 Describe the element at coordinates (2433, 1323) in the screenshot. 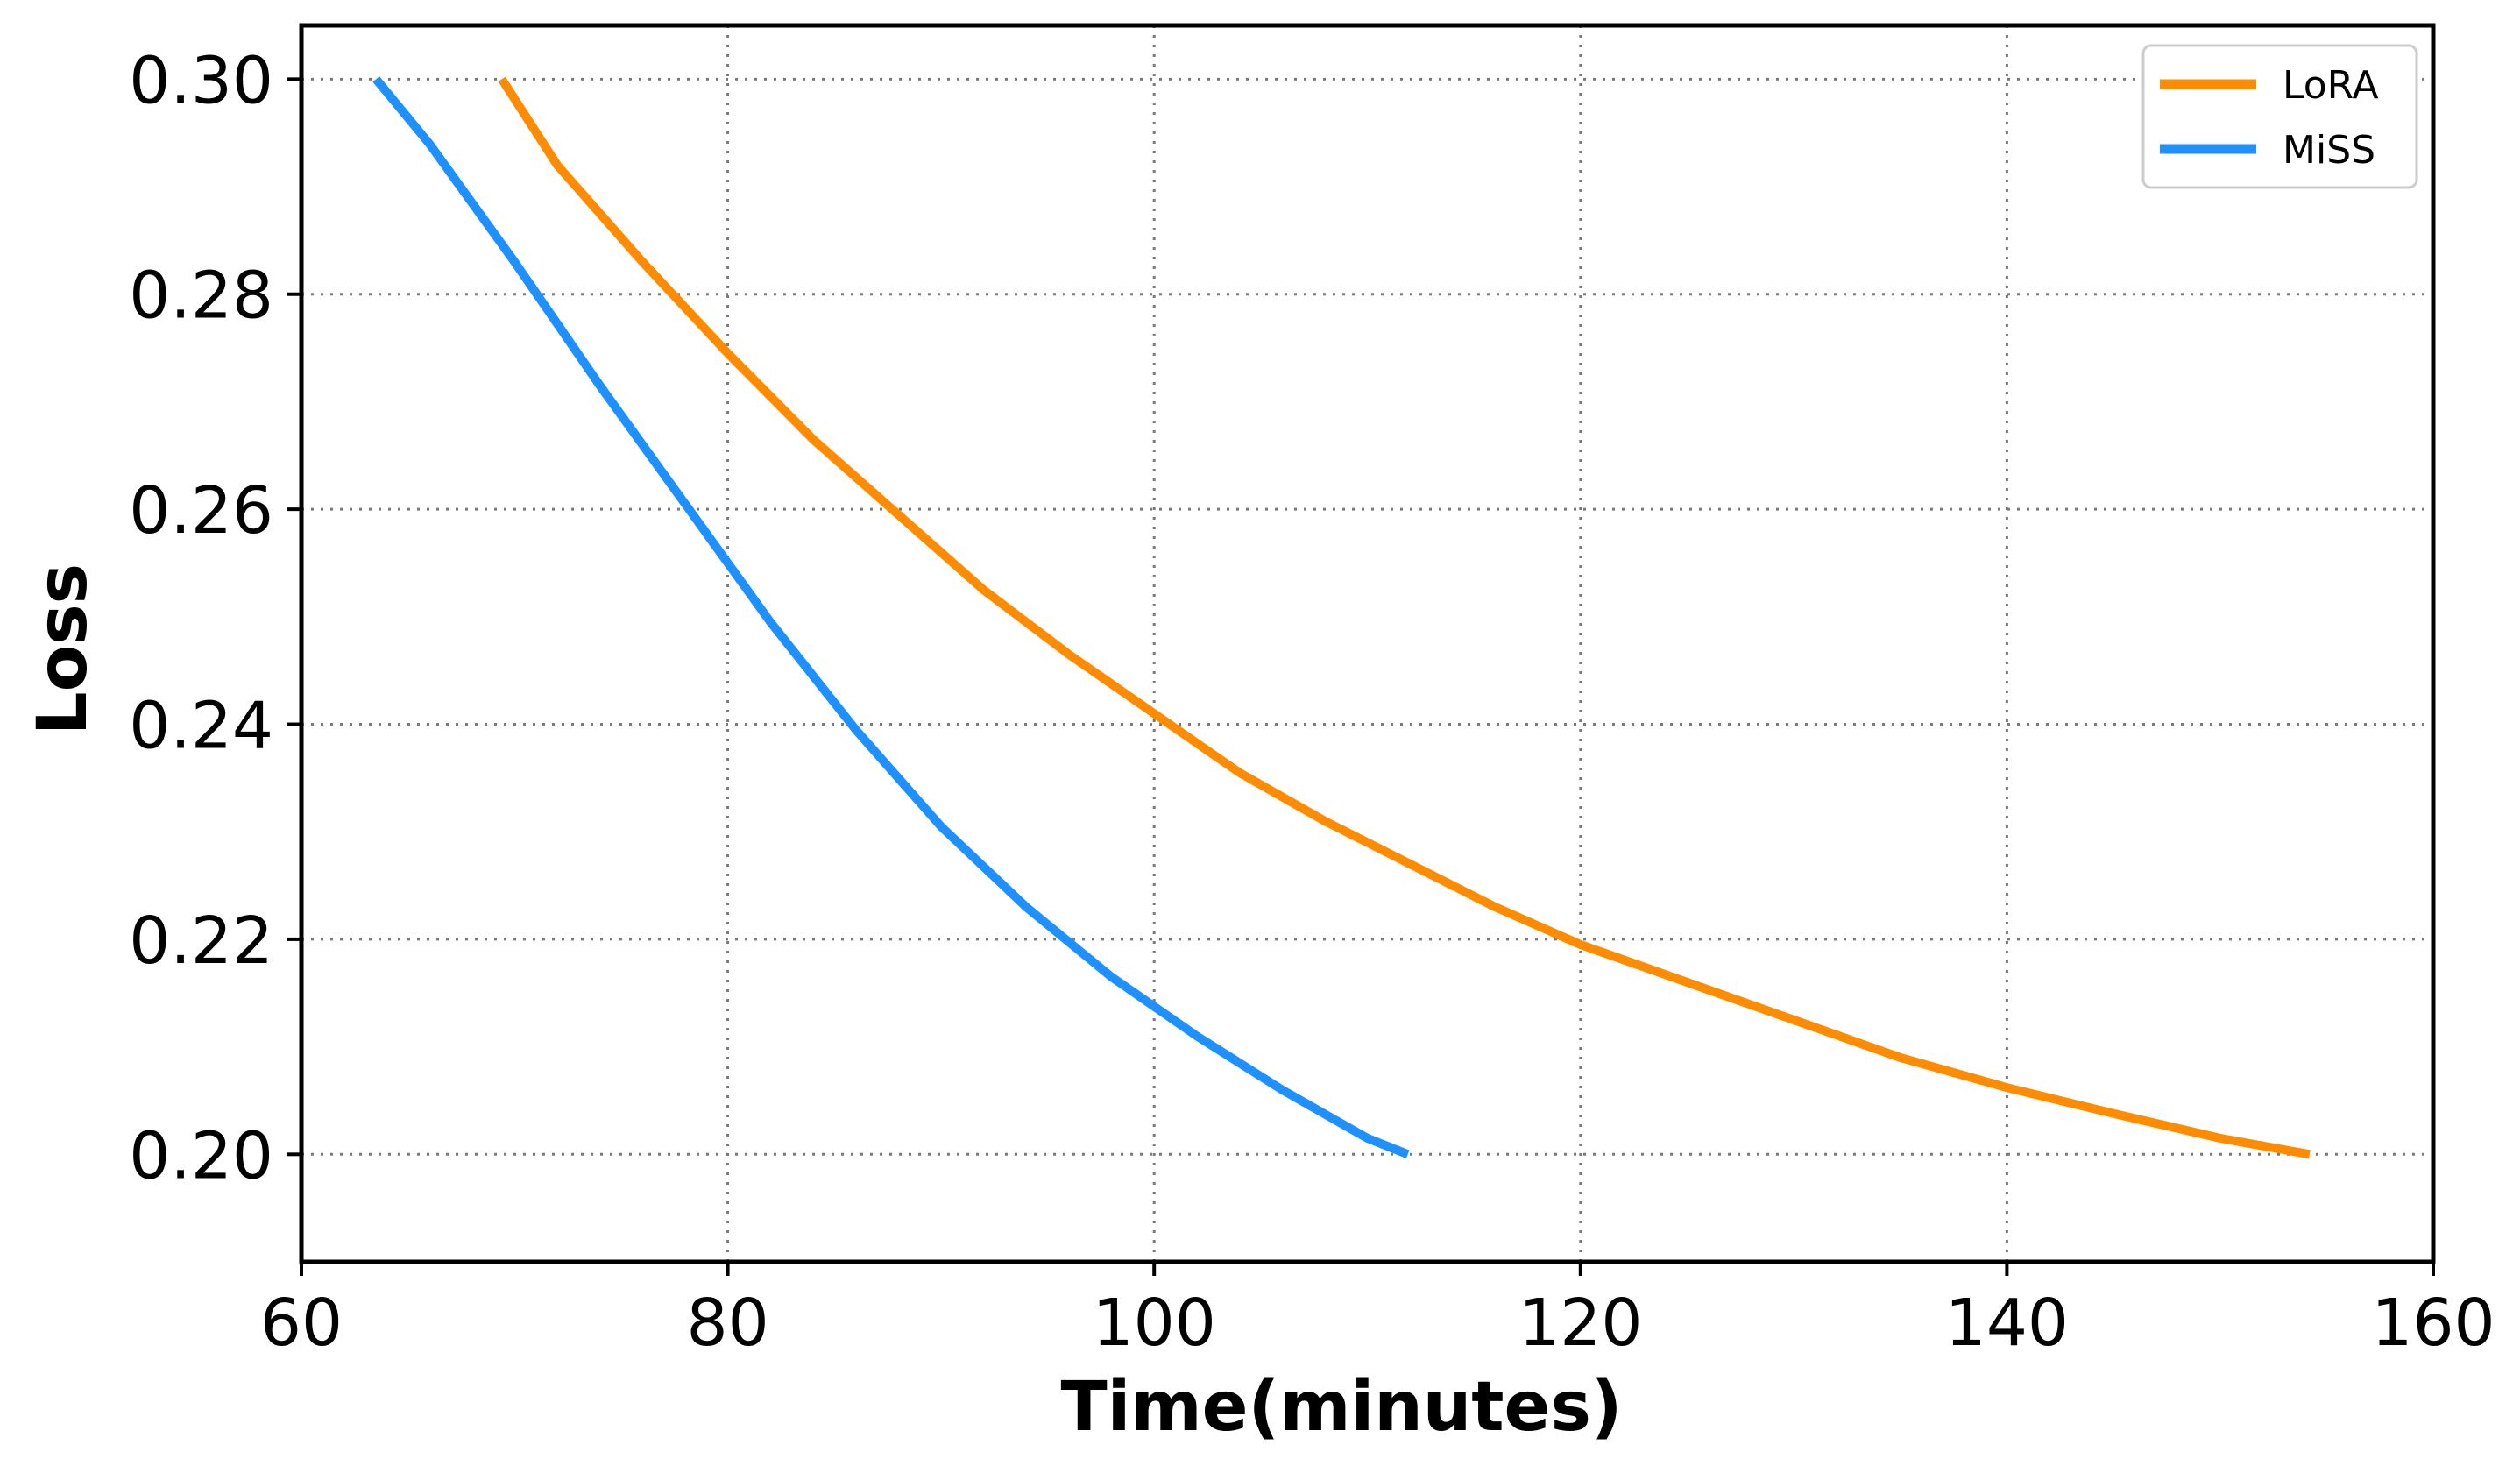

I see `x-tick-label: 160` at that location.